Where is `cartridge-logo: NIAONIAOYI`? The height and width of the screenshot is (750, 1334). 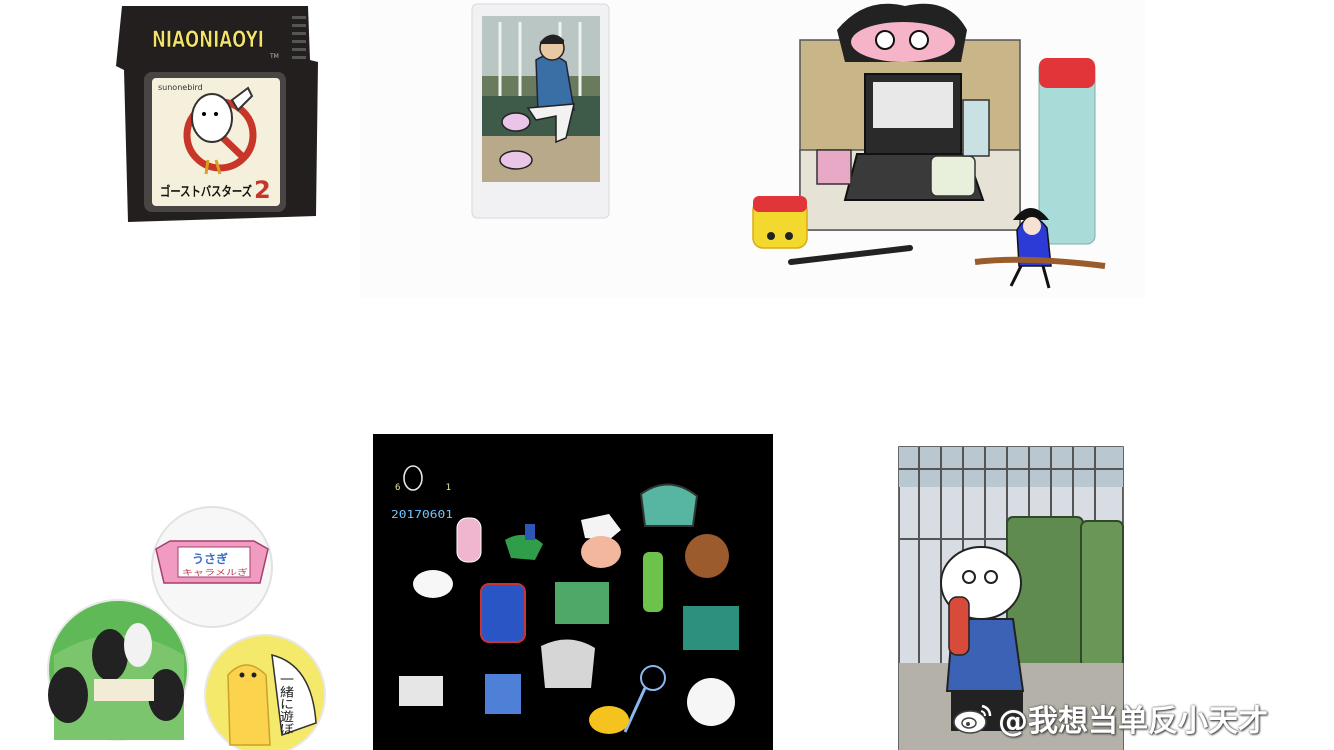
cartridge-logo: NIAONIAOYI is located at coordinates (208, 40).